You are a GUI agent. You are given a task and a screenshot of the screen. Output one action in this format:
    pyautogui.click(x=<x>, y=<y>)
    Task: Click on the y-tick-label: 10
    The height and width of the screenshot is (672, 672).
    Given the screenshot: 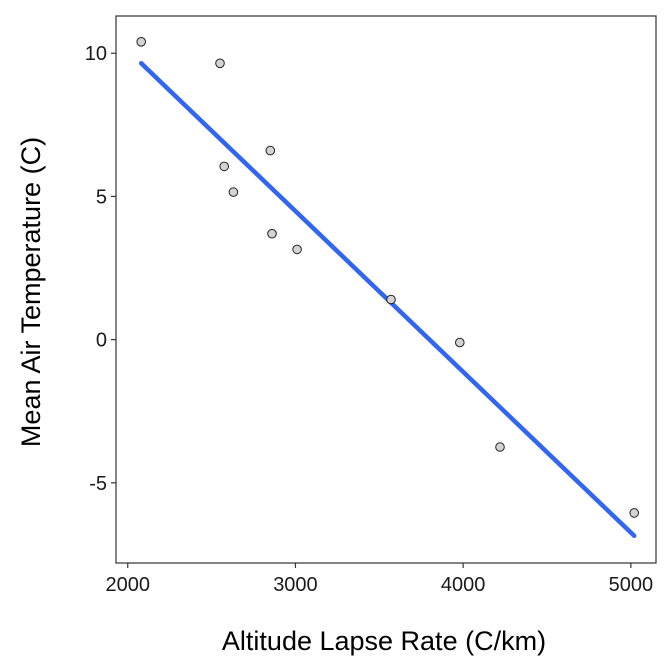 What is the action you would take?
    pyautogui.click(x=96, y=54)
    